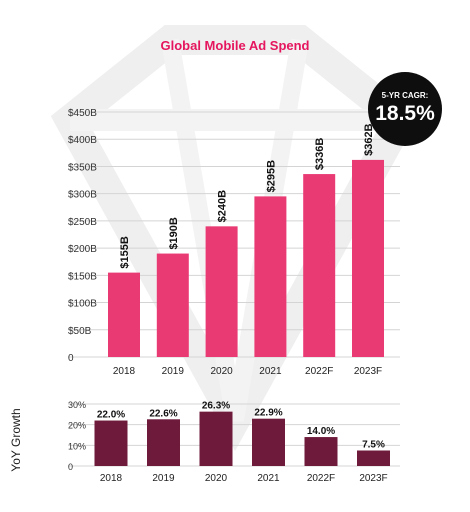  I want to click on data-label: 22.6%, so click(163, 413).